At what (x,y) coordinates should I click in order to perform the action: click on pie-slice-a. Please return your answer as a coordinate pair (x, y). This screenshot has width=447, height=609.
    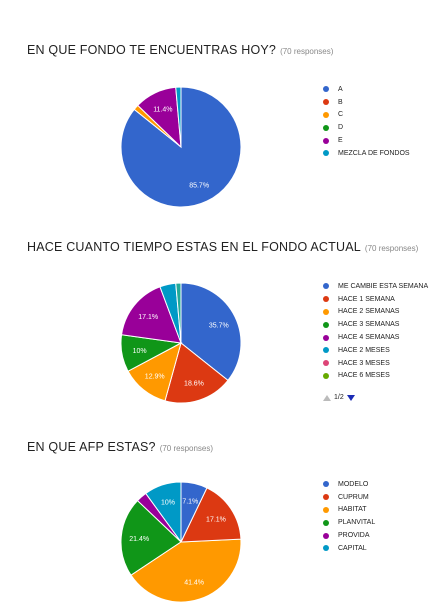
    Looking at the image, I should click on (181, 147).